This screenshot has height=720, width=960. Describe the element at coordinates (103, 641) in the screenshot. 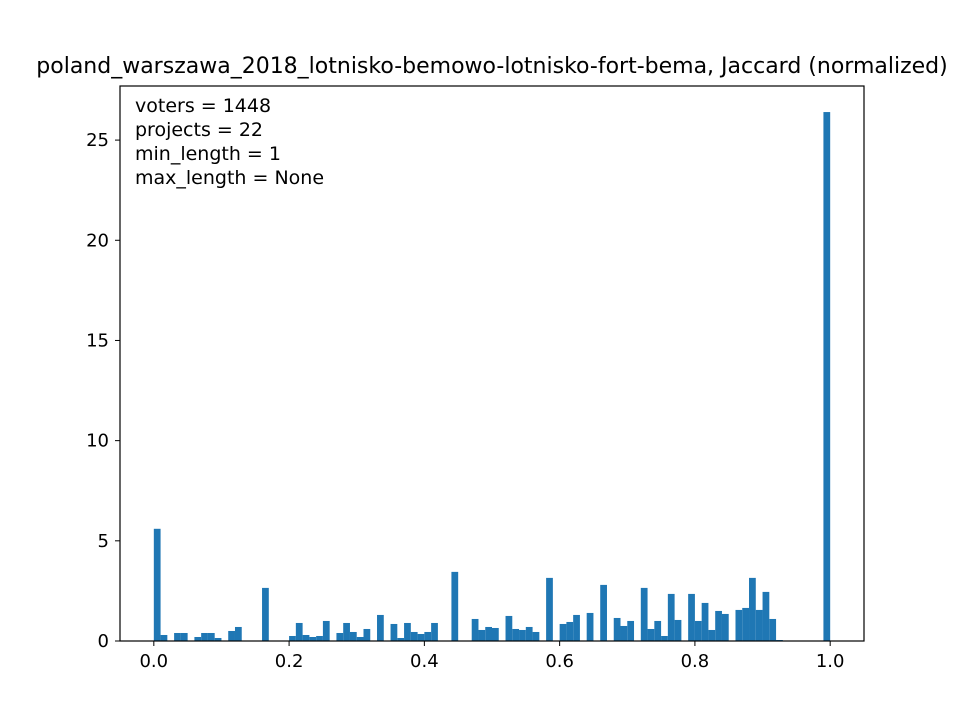

I see `y-tick-label: 0` at that location.